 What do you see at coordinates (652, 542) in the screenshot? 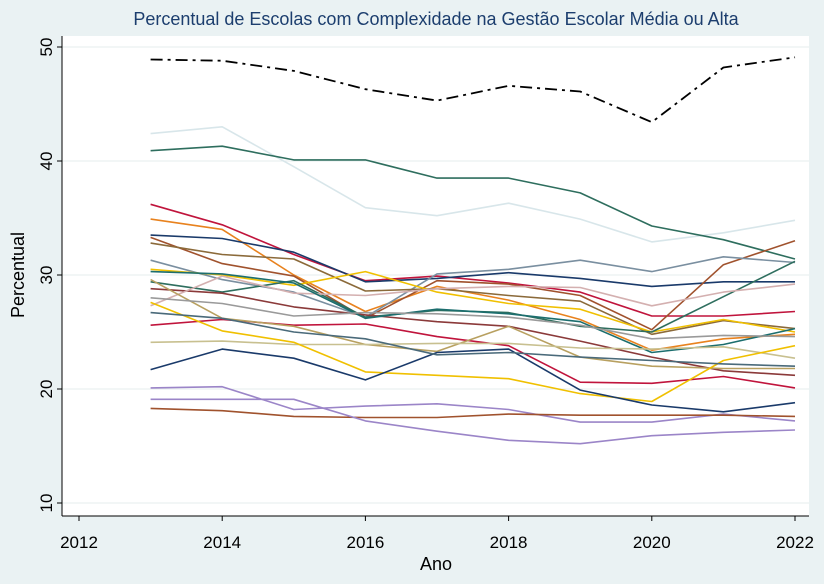
I see `x-tick-label-2020: 2020` at bounding box center [652, 542].